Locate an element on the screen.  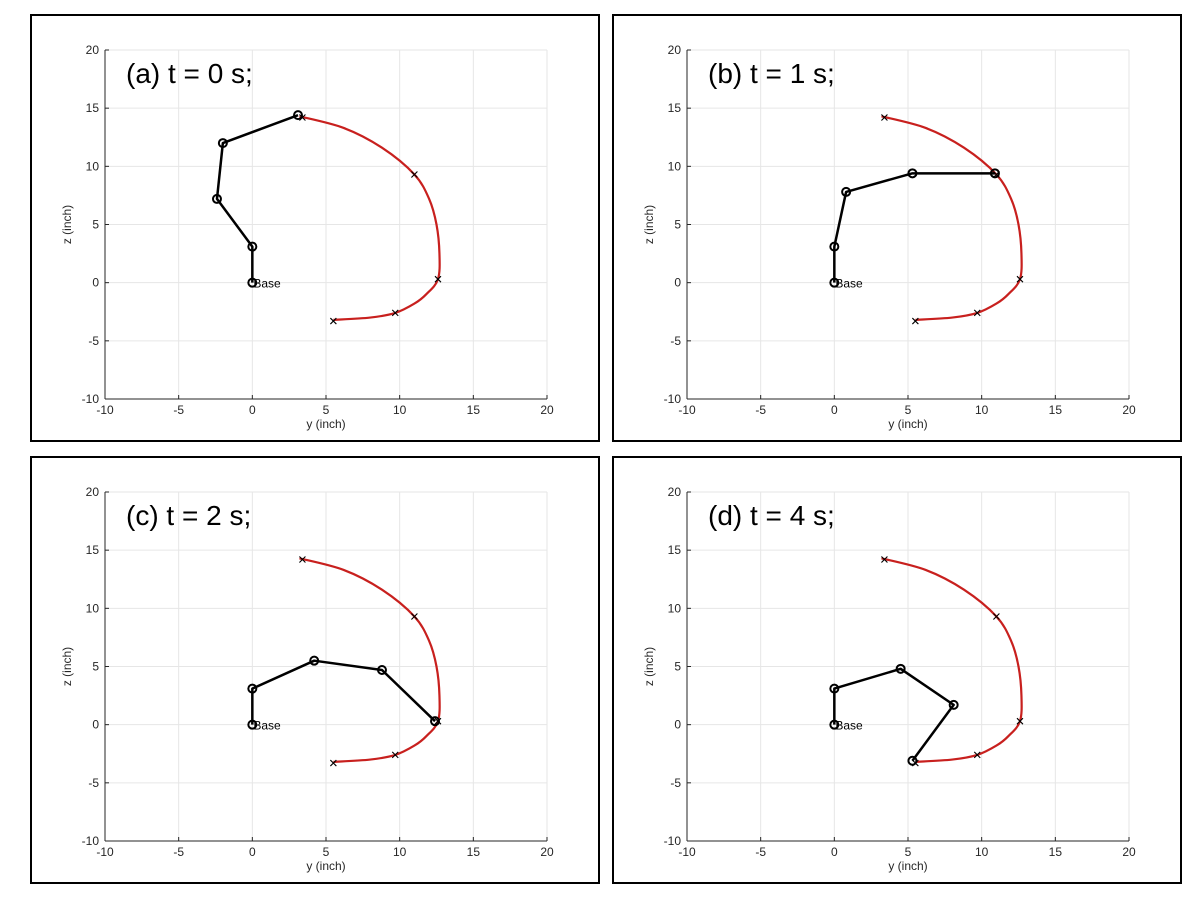
panel-label: (c) t = 2 s; is located at coordinates (189, 515).